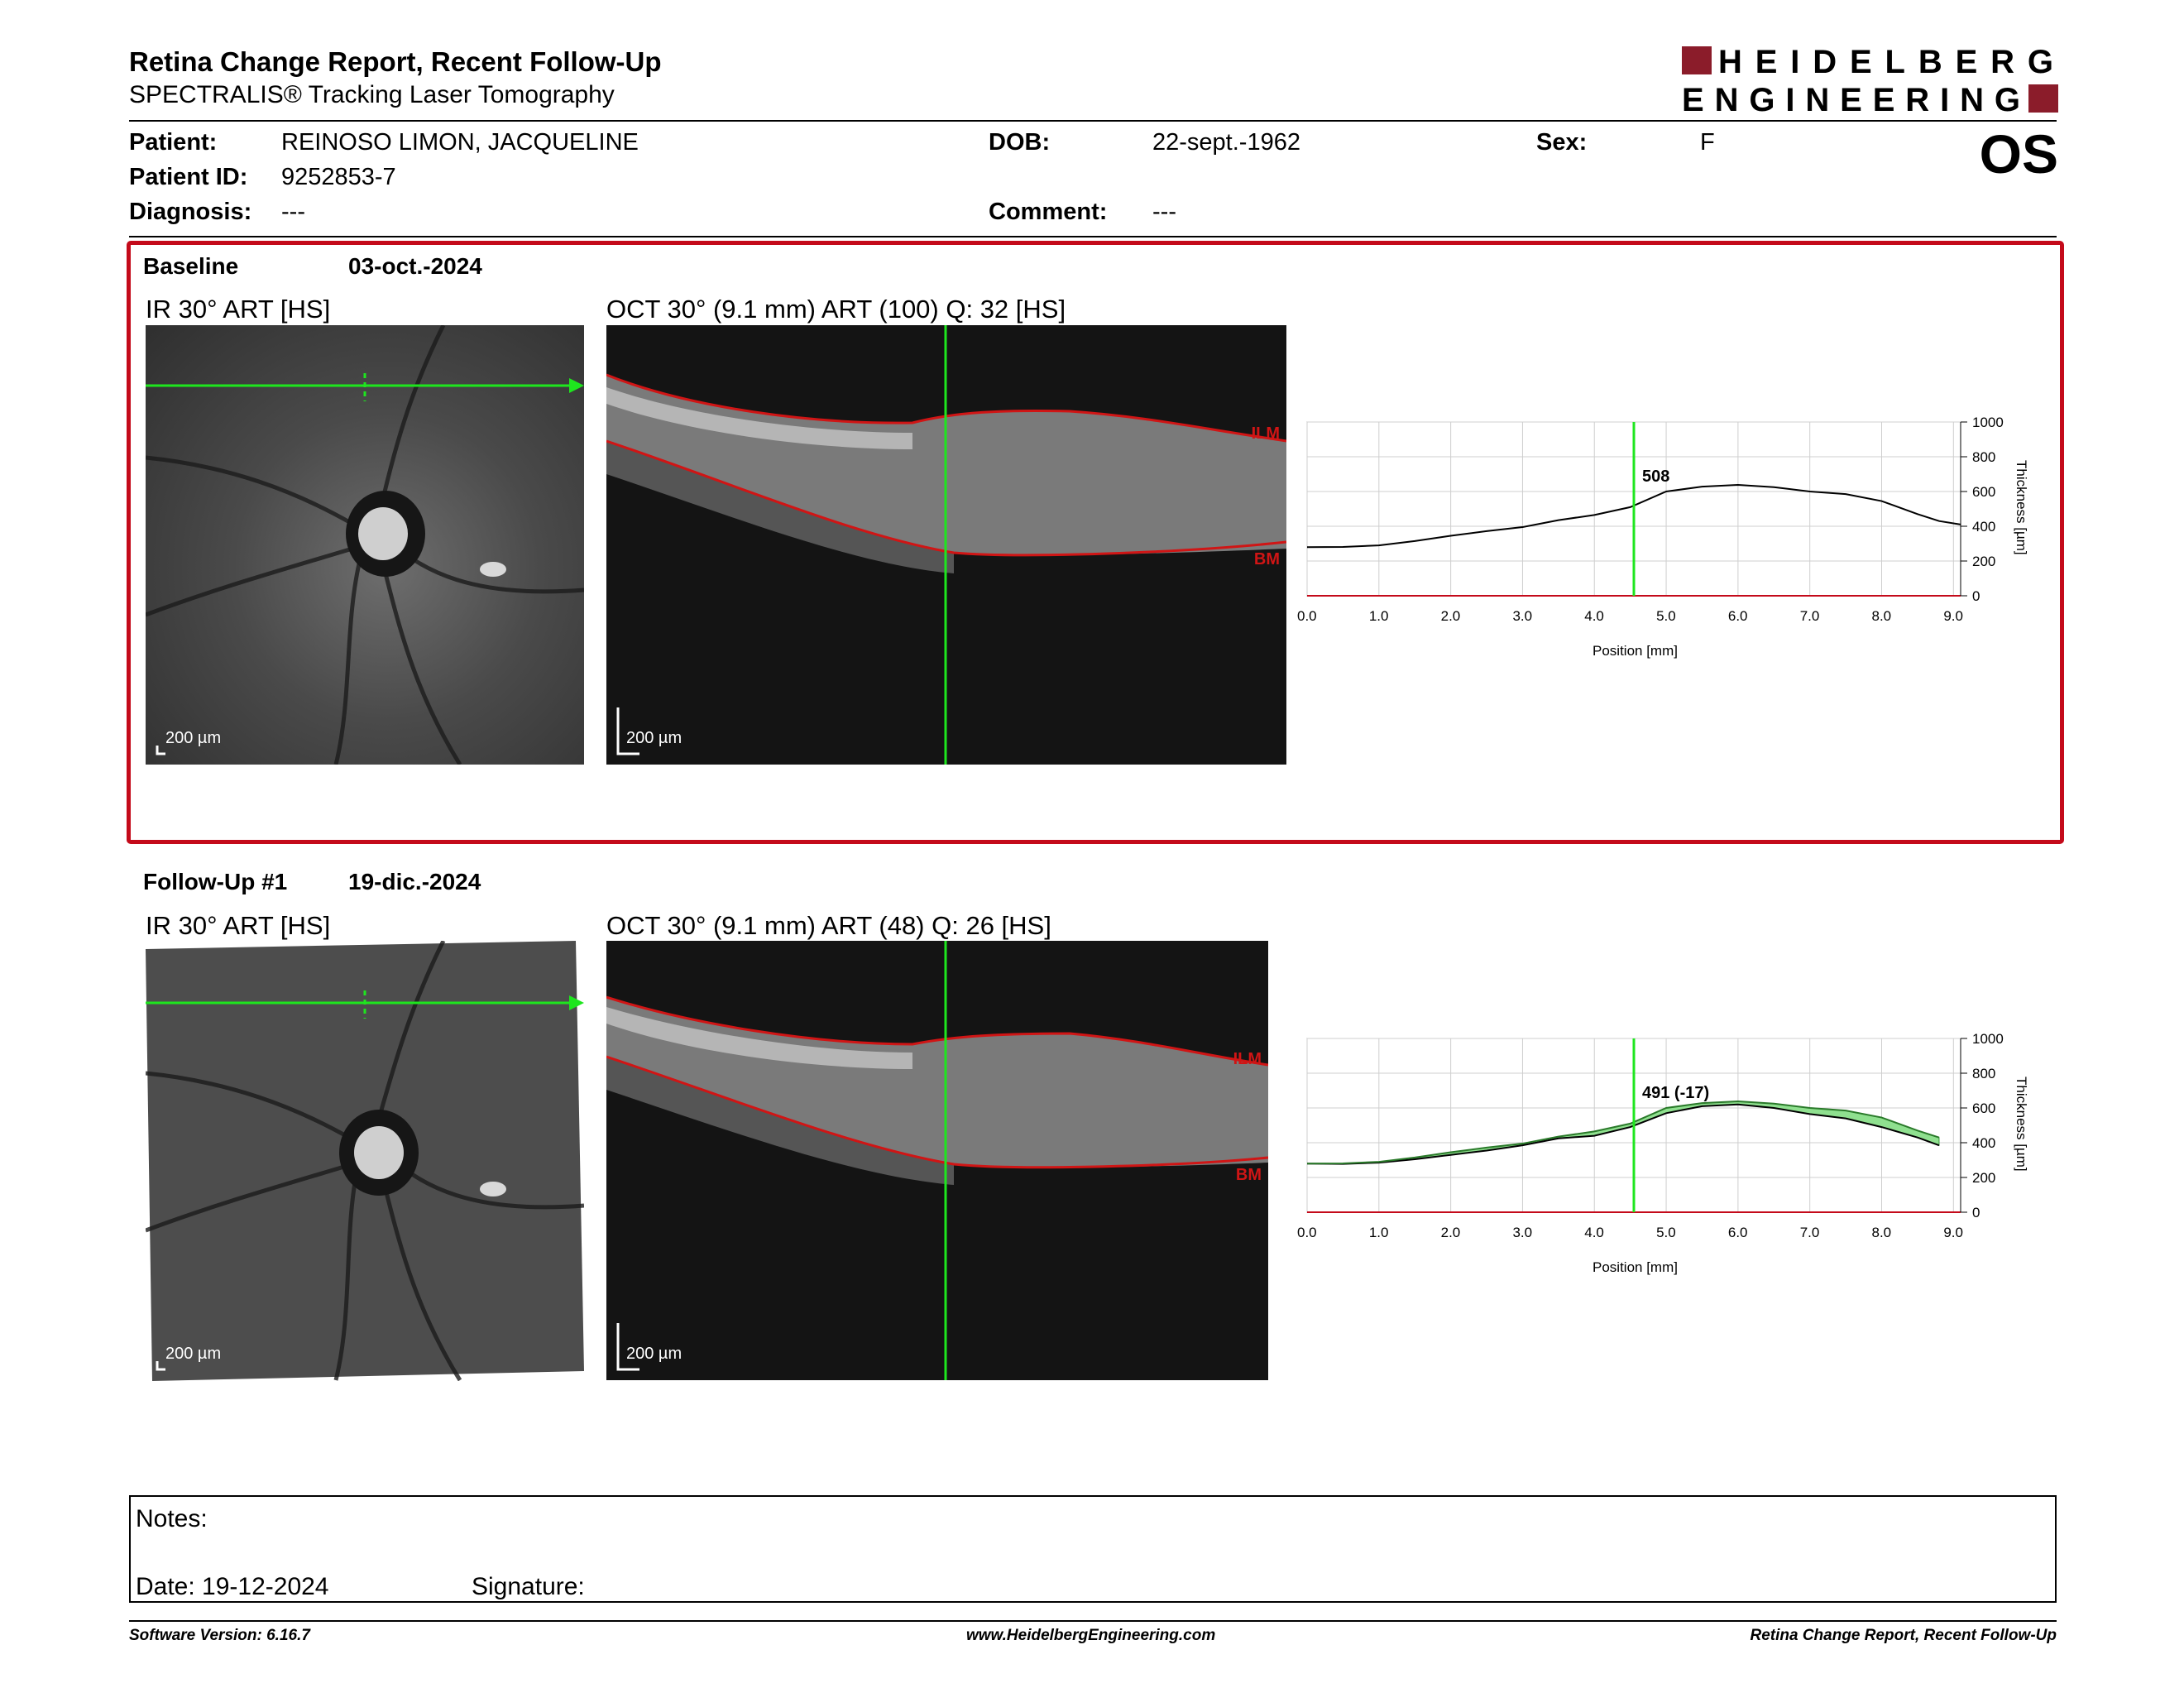  I want to click on dob-label: DOB:, so click(1020, 142).